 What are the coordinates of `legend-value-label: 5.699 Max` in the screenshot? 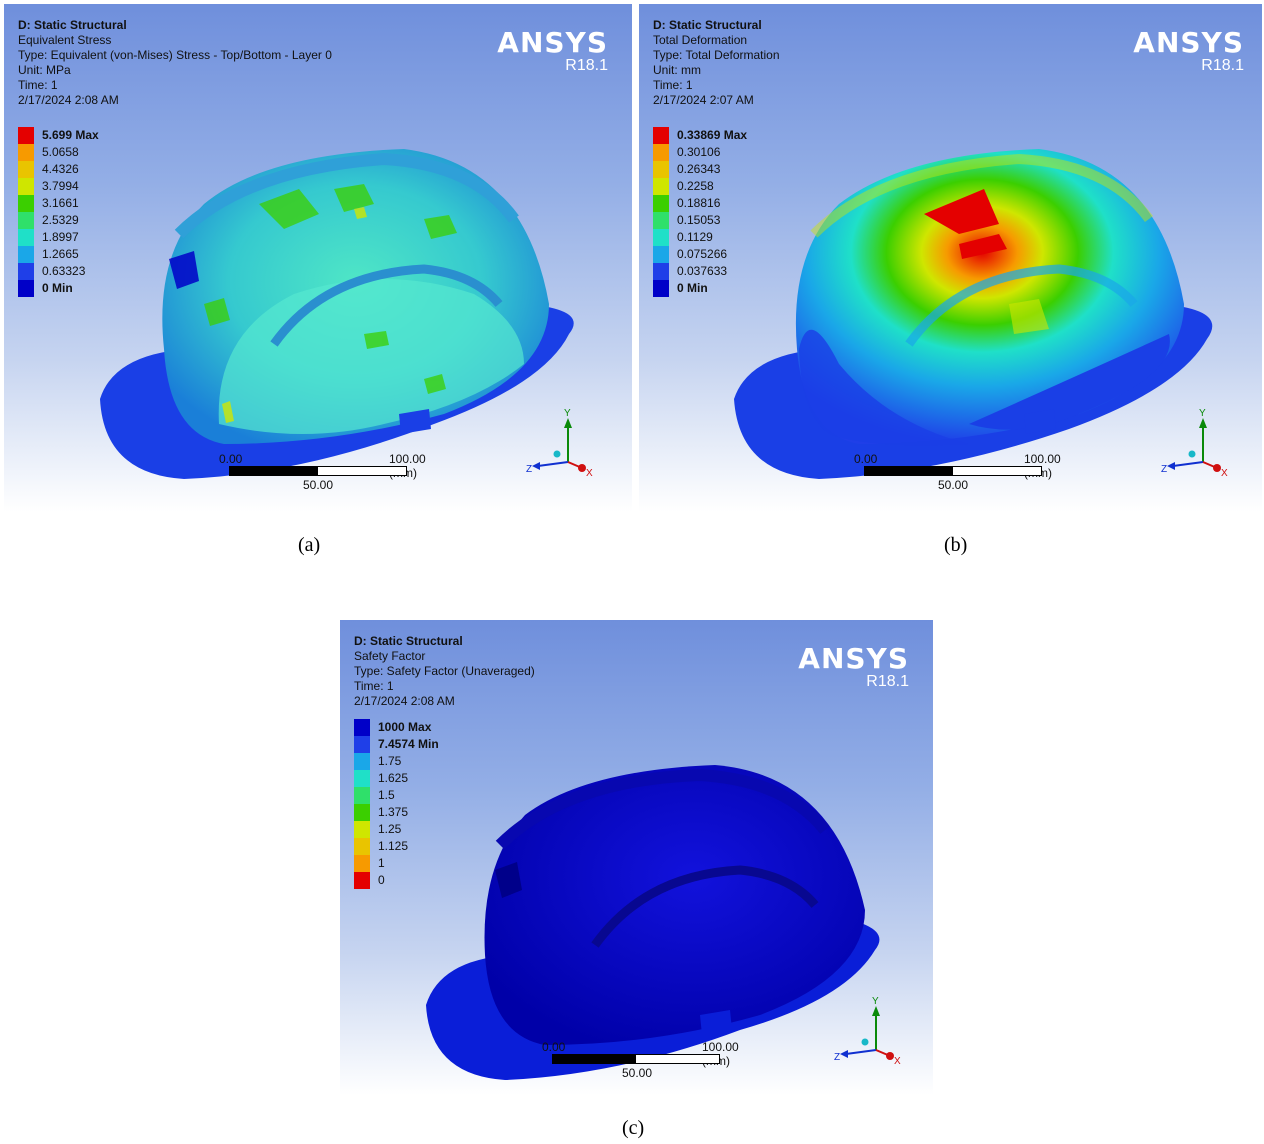 It's located at (70, 135).